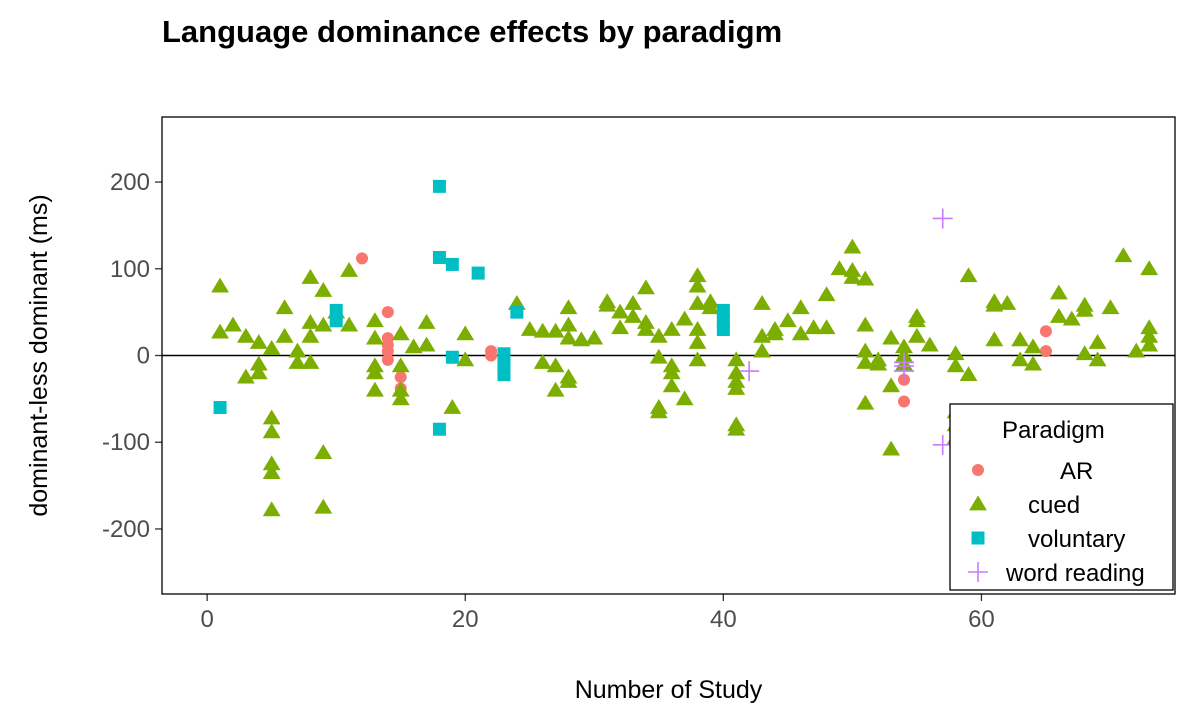 Image resolution: width=1200 pixels, height=723 pixels. Describe the element at coordinates (1053, 430) in the screenshot. I see `legend-title: Paradigm` at that location.